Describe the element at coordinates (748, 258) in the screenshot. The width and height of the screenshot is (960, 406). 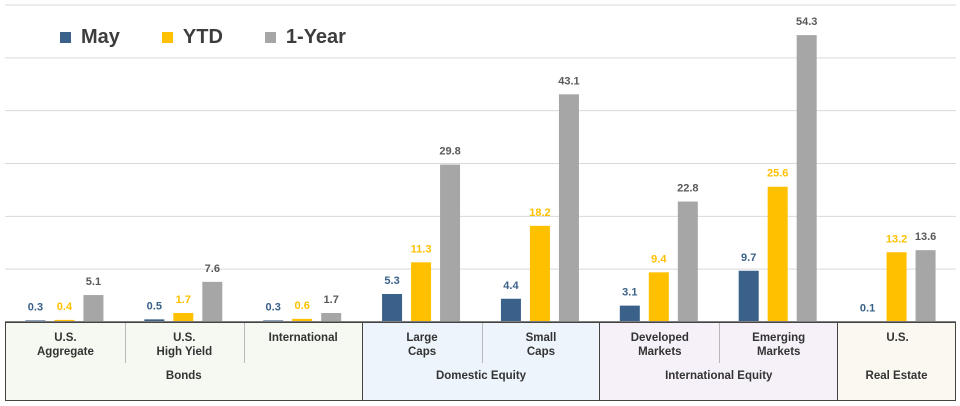
I see `data-label-may-7: 9.7` at that location.